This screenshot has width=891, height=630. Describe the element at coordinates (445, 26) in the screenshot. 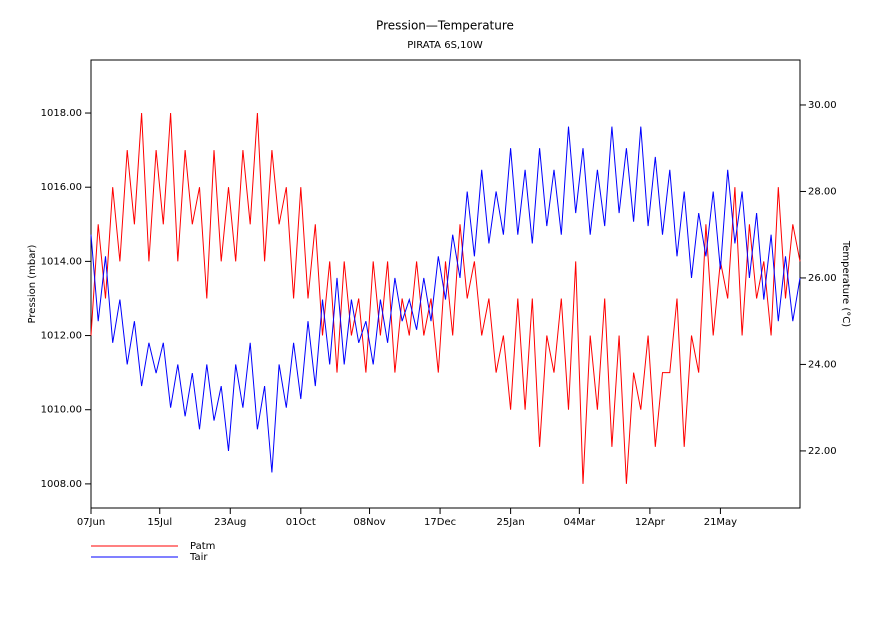

I see `chart-title: Pression—Temperature` at that location.